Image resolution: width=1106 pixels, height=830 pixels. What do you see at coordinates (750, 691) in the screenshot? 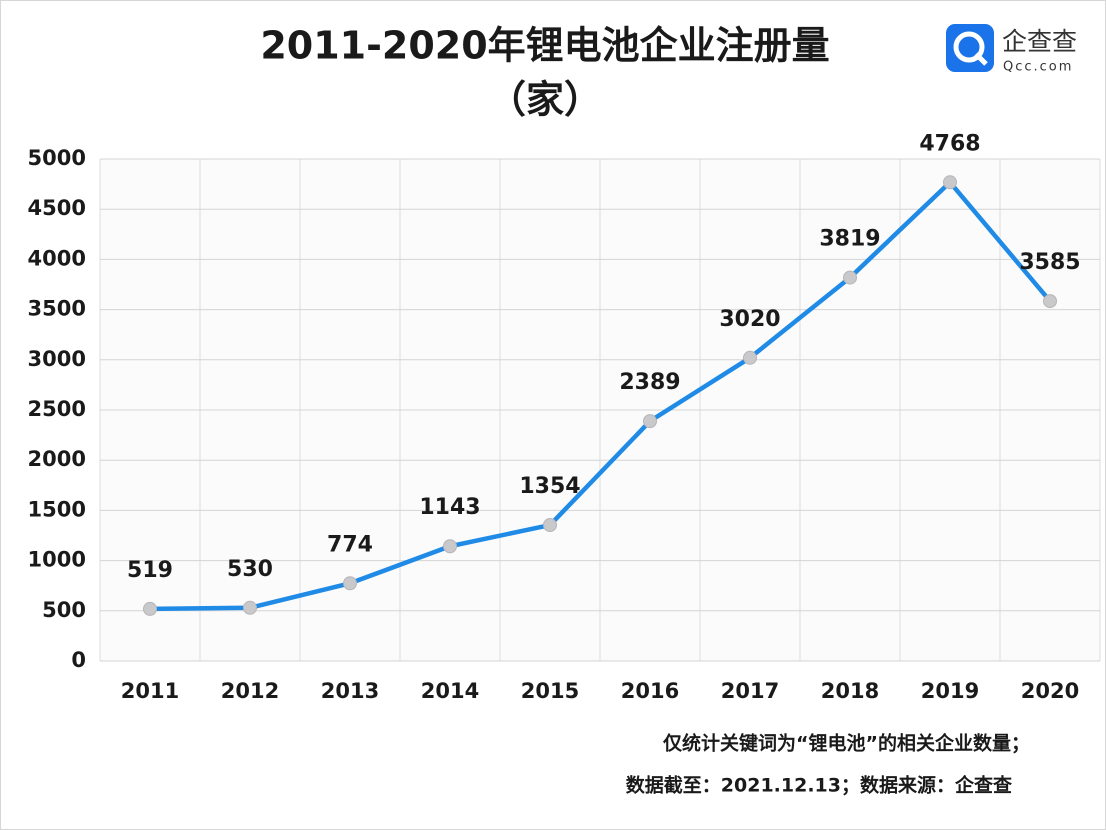
I see `x-tick-label: 2017` at bounding box center [750, 691].